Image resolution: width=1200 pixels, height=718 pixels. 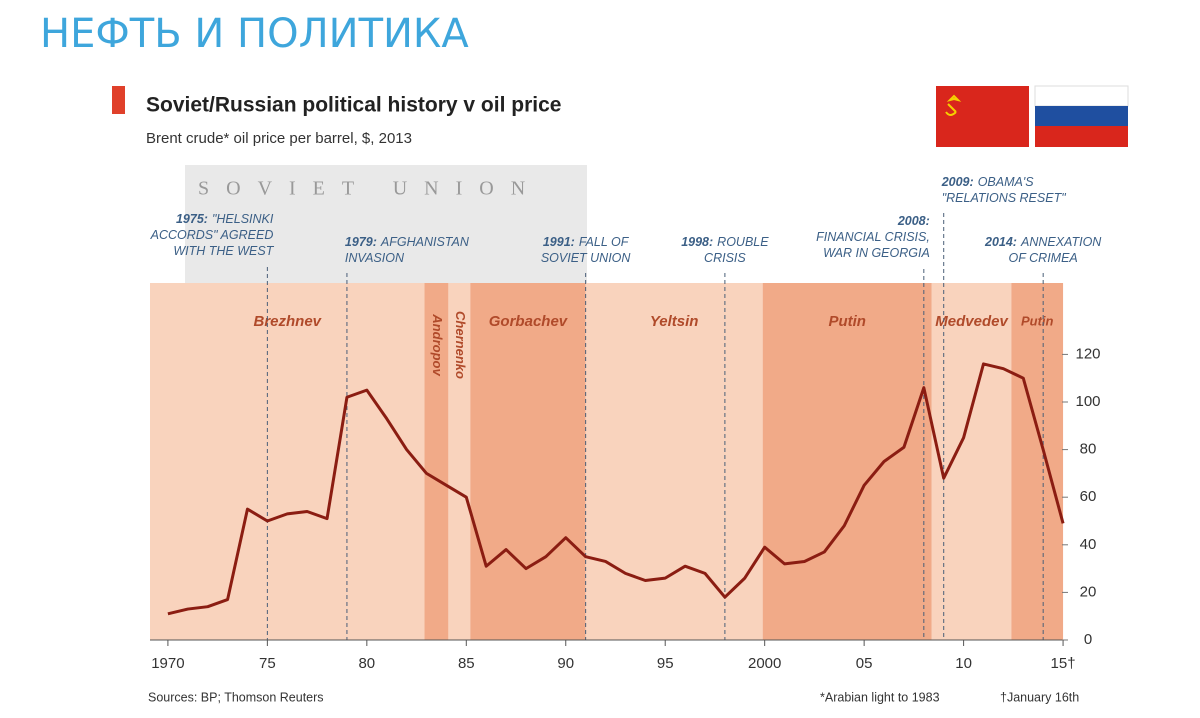 What do you see at coordinates (674, 321) in the screenshot?
I see `period-label: Yeltsin` at bounding box center [674, 321].